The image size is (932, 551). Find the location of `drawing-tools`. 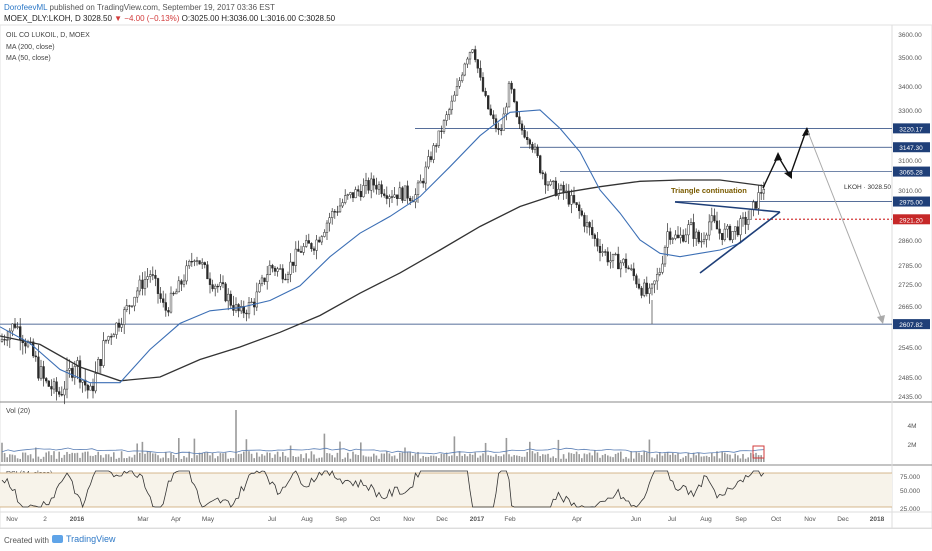

drawing-tools is located at coordinates (779, 293).